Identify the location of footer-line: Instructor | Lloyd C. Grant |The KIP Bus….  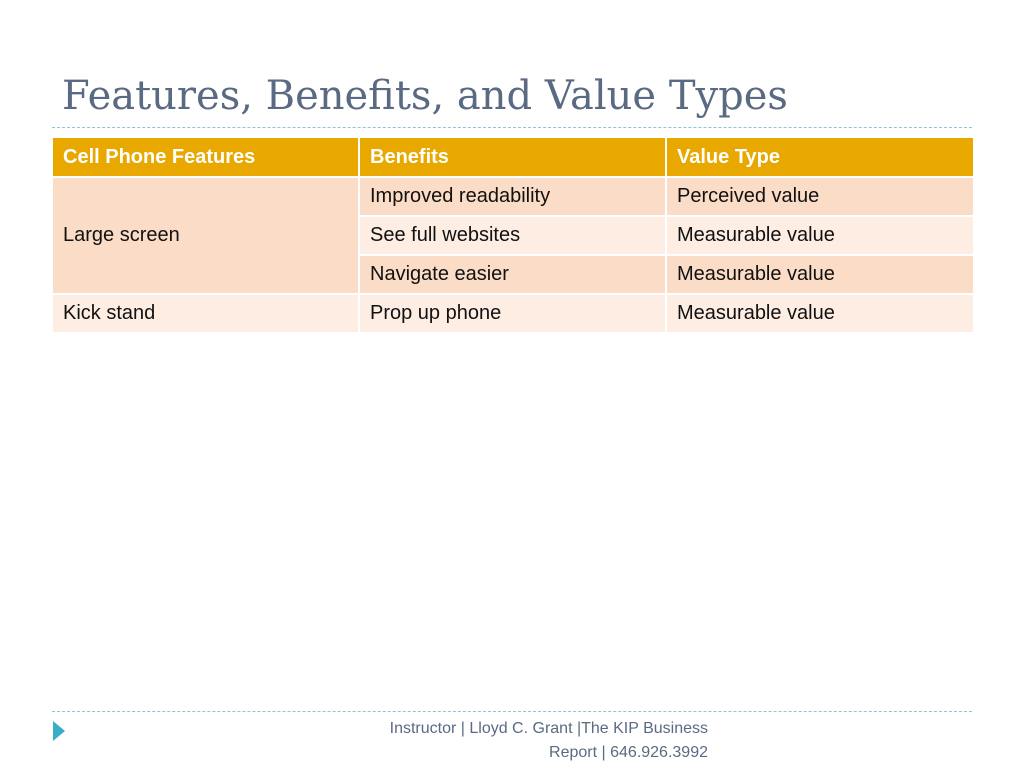
(548, 728).